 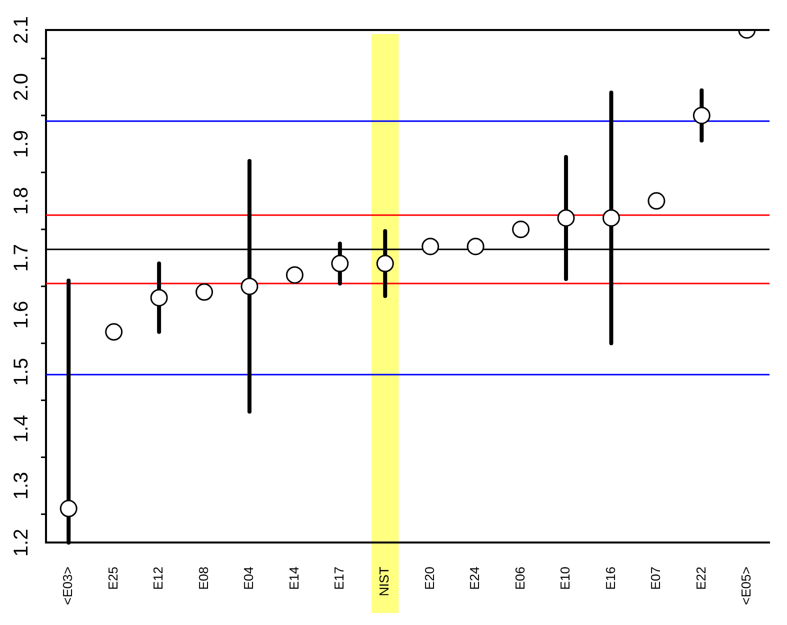 I want to click on x-tick-label: E04, so click(x=248, y=578).